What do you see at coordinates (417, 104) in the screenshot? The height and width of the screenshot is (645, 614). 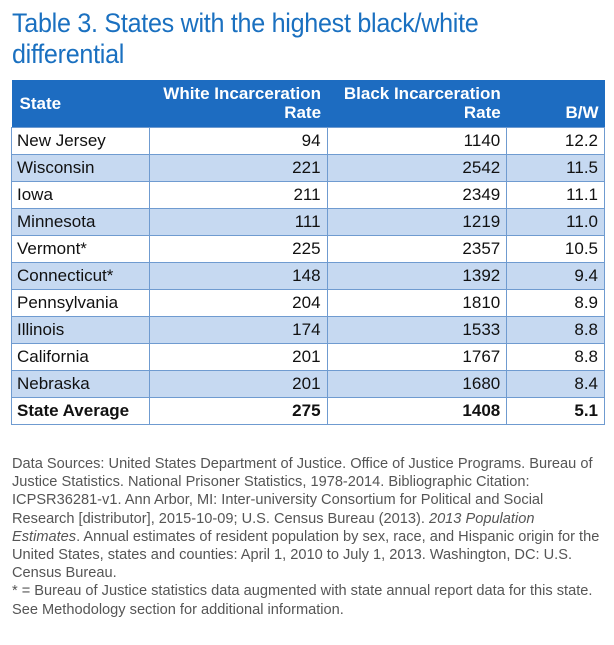 I see `header-black-rate: Black Incarceration Rate` at bounding box center [417, 104].